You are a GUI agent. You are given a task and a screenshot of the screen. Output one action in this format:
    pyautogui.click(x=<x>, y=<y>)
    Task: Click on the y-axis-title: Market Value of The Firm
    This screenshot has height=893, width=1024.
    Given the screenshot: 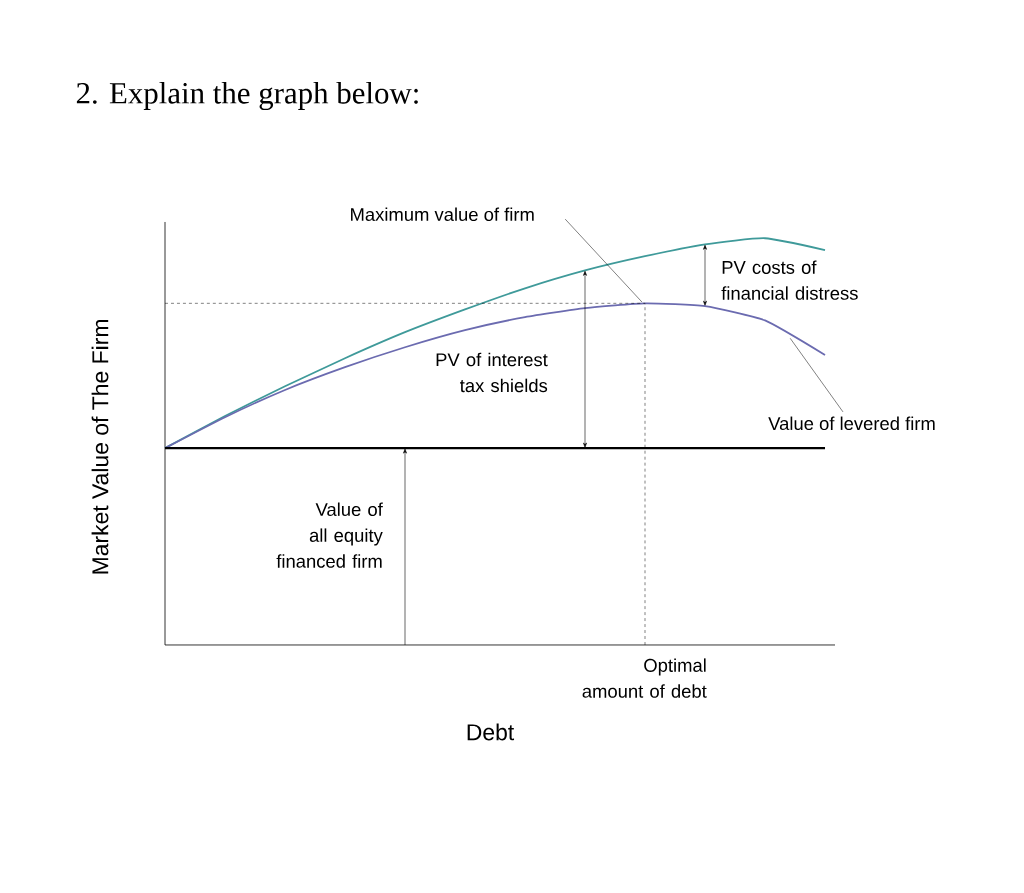 What is the action you would take?
    pyautogui.click(x=100, y=447)
    